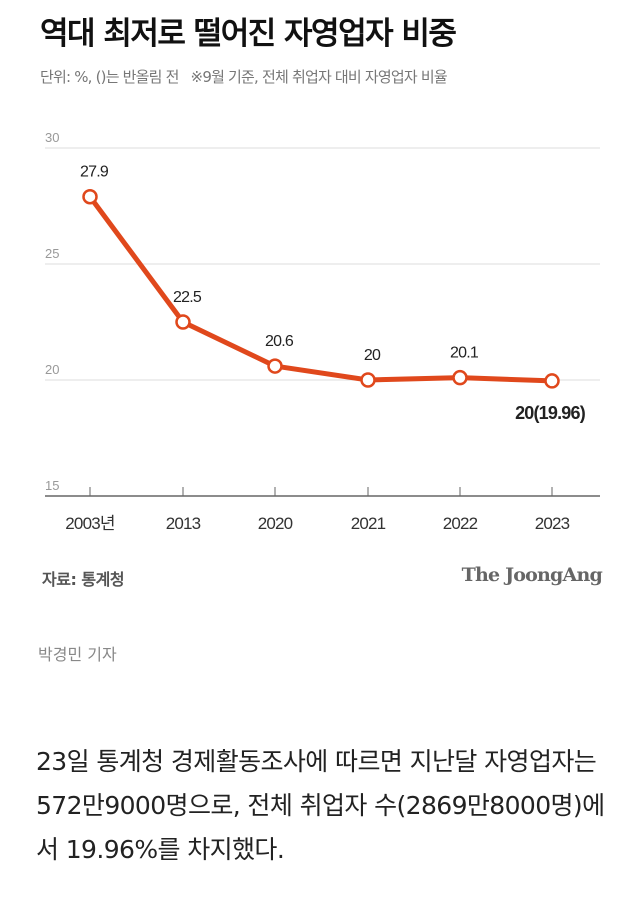  I want to click on x-tick-label: 2013, so click(183, 523).